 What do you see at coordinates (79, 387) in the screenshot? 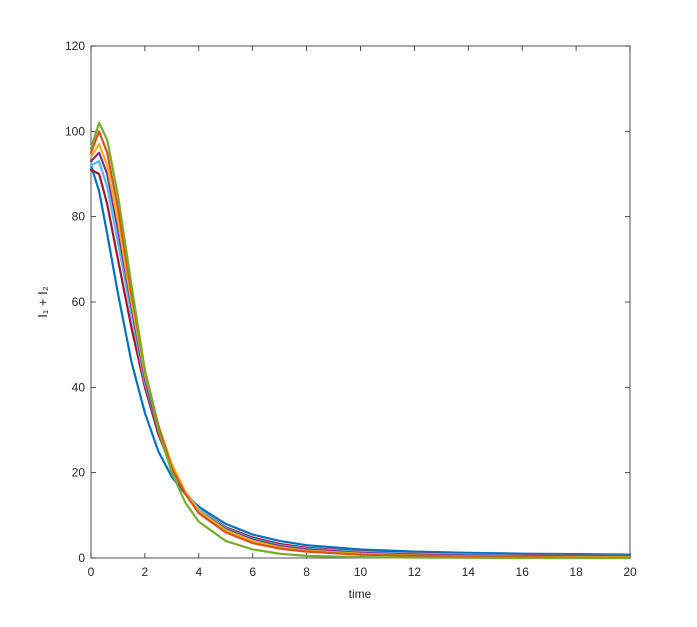
I see `y-tick-label: 40` at bounding box center [79, 387].